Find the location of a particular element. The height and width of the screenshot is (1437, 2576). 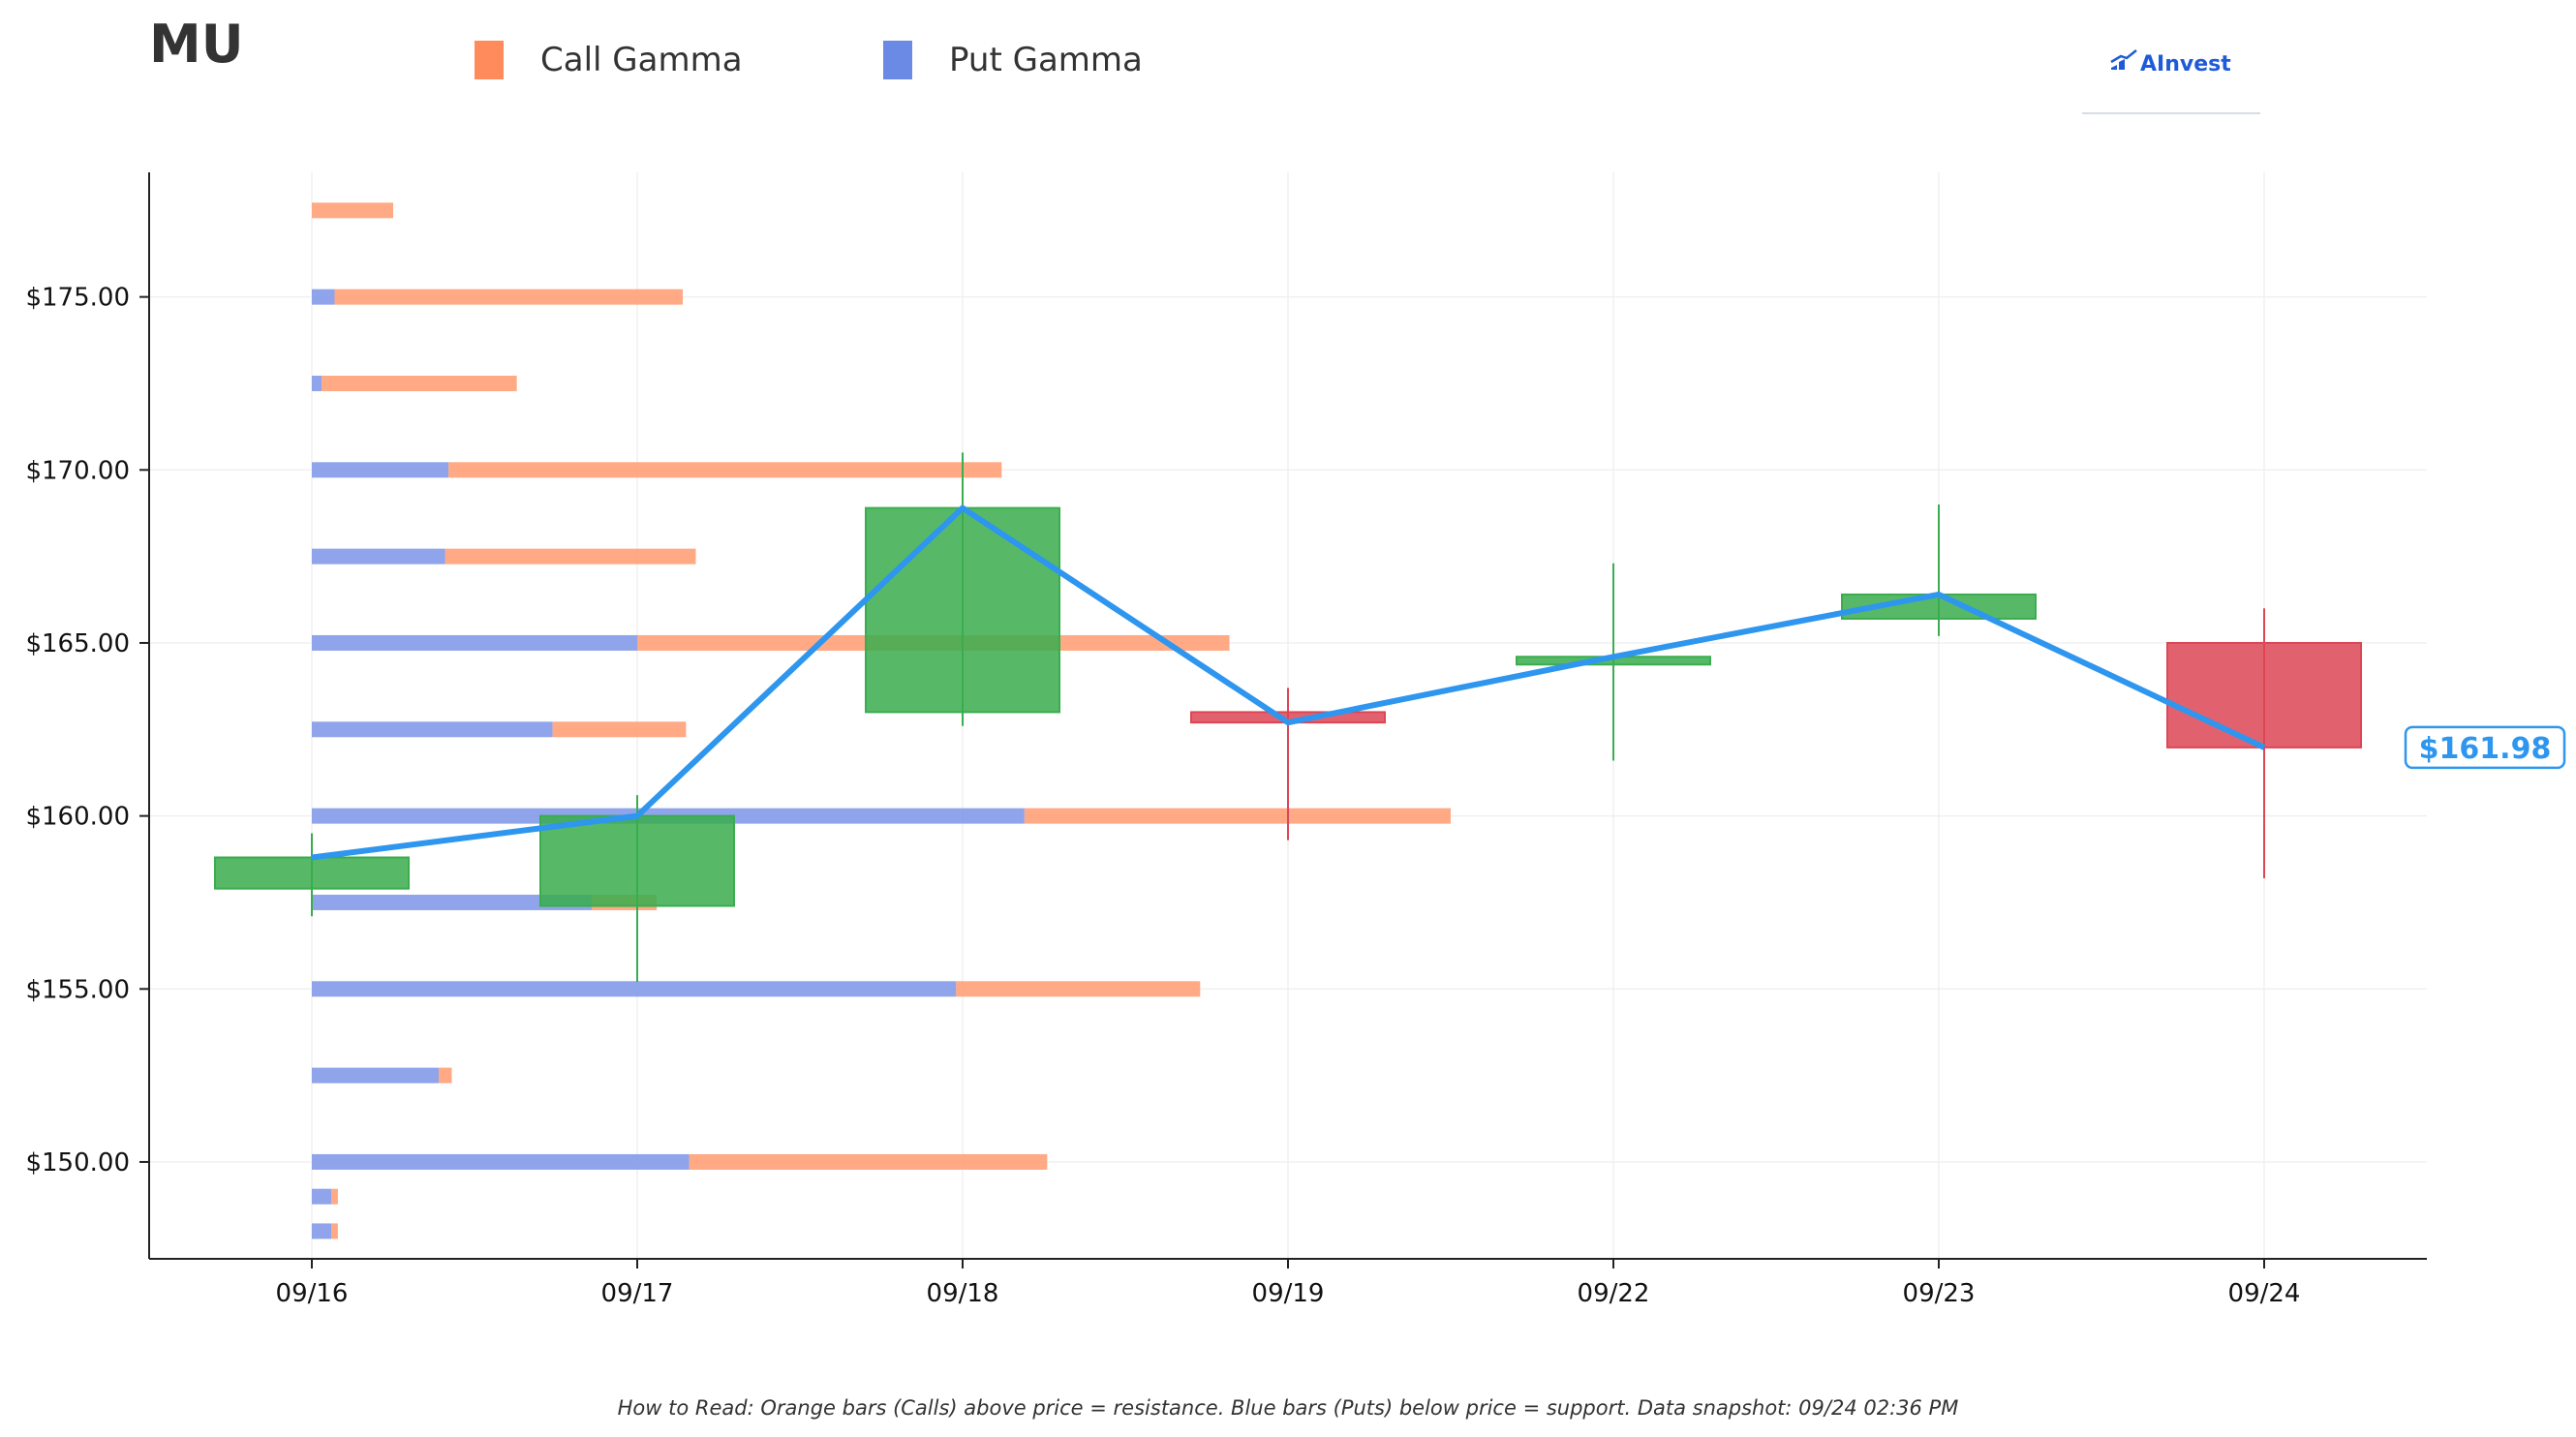

last-price-badge is located at coordinates (2485, 748).